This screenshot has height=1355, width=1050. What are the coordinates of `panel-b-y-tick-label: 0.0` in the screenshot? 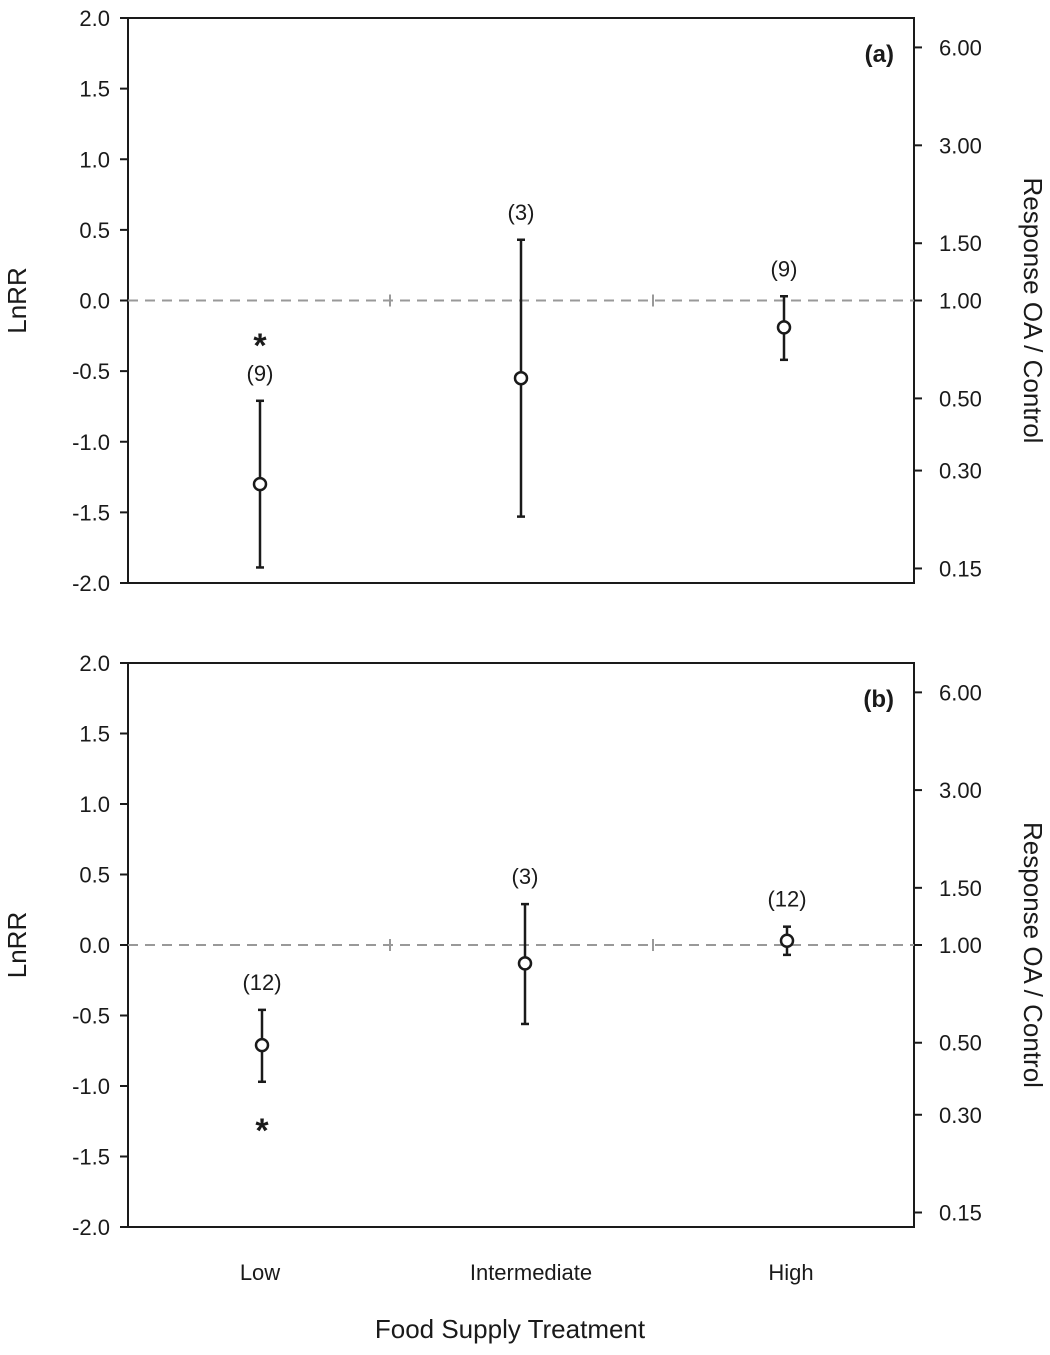 It's located at (94, 945).